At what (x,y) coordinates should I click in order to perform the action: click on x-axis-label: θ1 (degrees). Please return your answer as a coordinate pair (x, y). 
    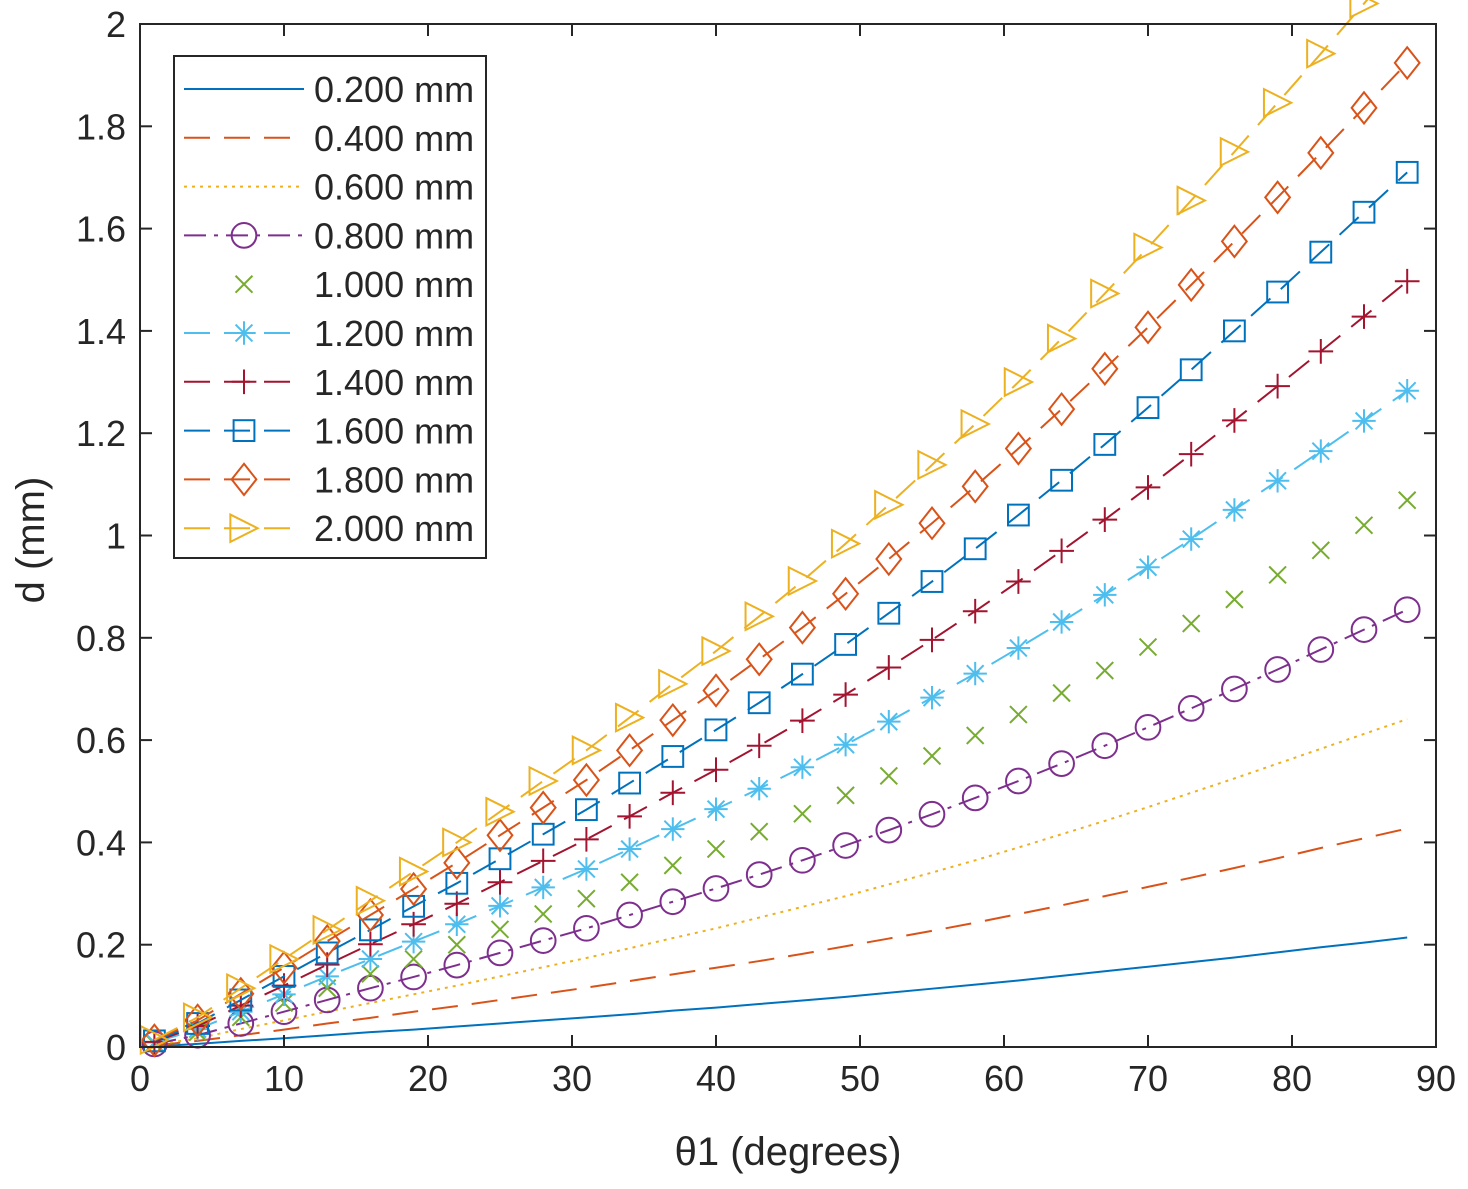
    Looking at the image, I should click on (788, 1152).